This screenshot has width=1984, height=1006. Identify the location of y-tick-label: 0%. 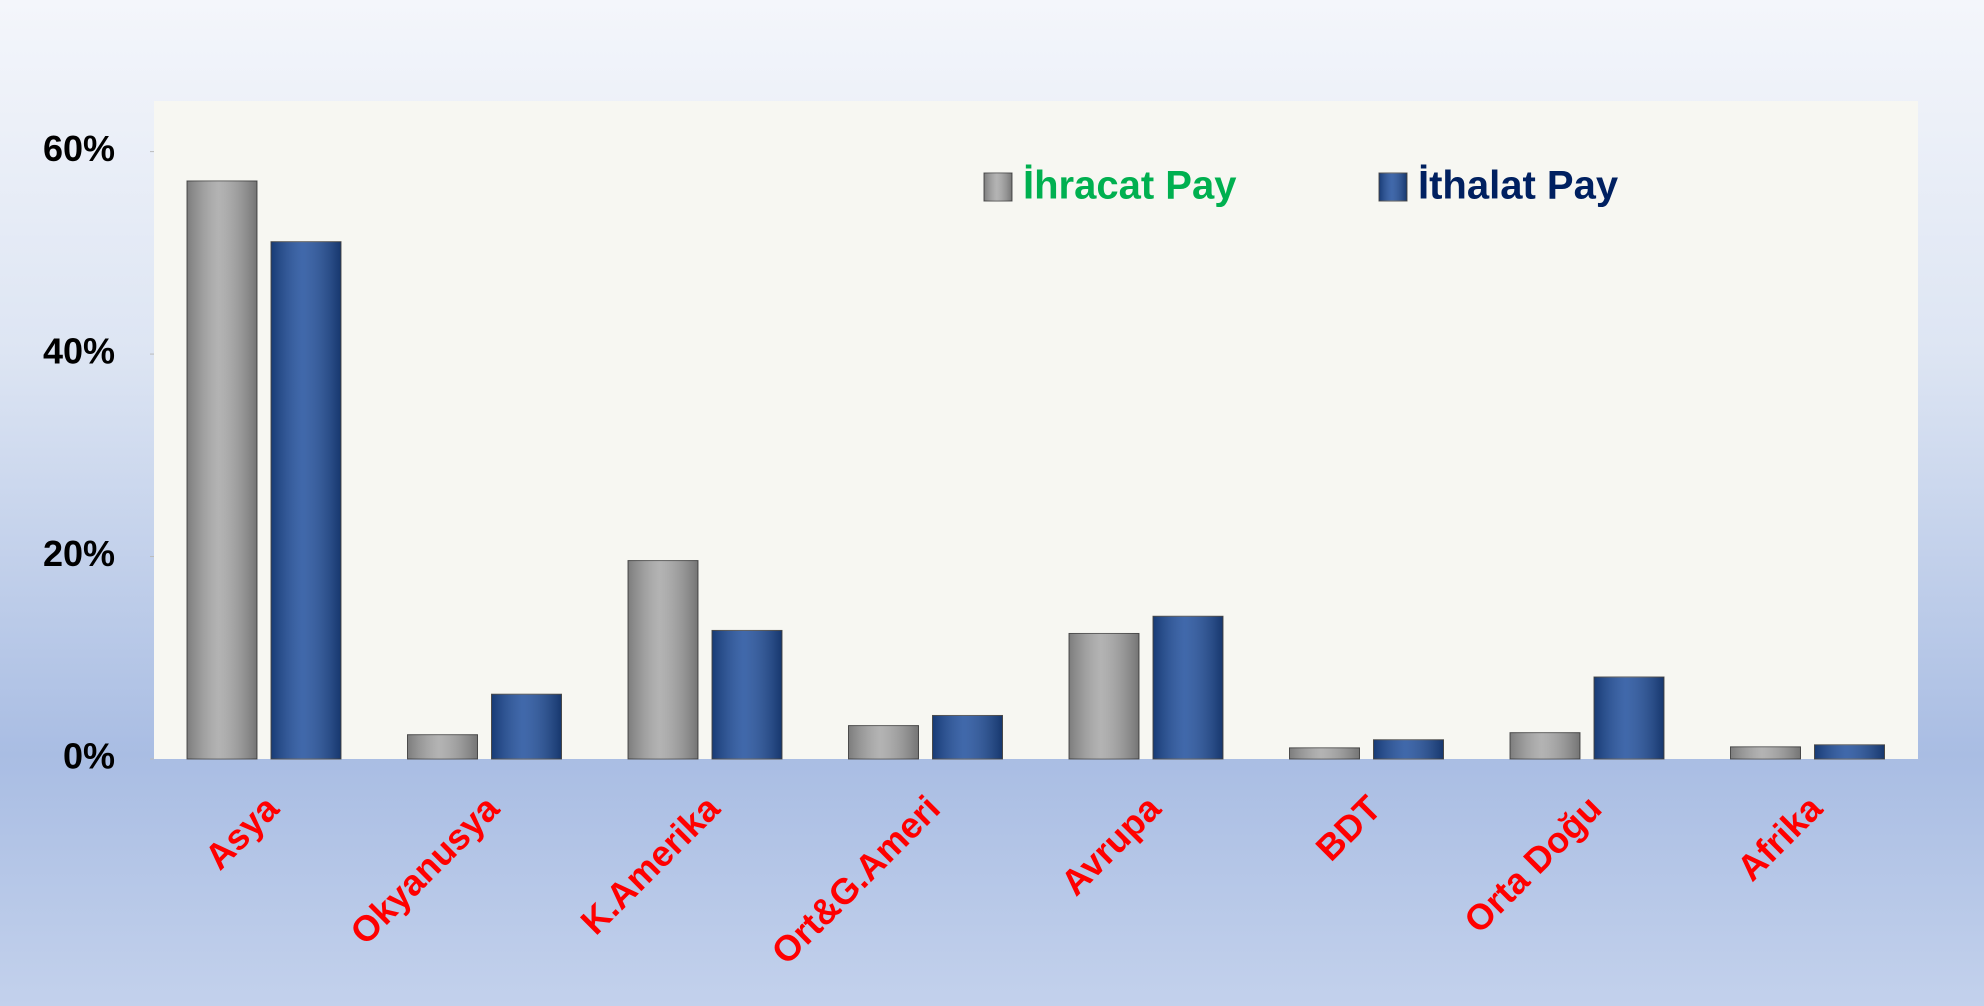
(89, 756).